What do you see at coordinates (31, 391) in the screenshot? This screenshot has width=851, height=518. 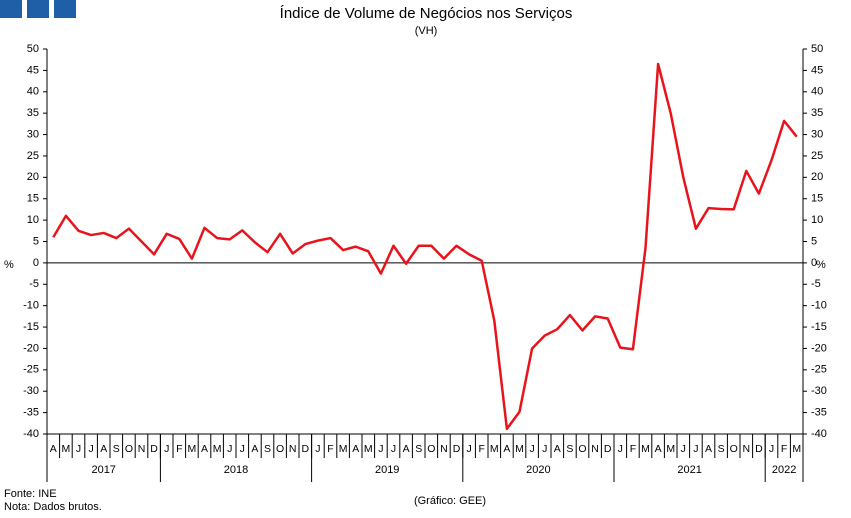 I see `y-tick-label: -30` at bounding box center [31, 391].